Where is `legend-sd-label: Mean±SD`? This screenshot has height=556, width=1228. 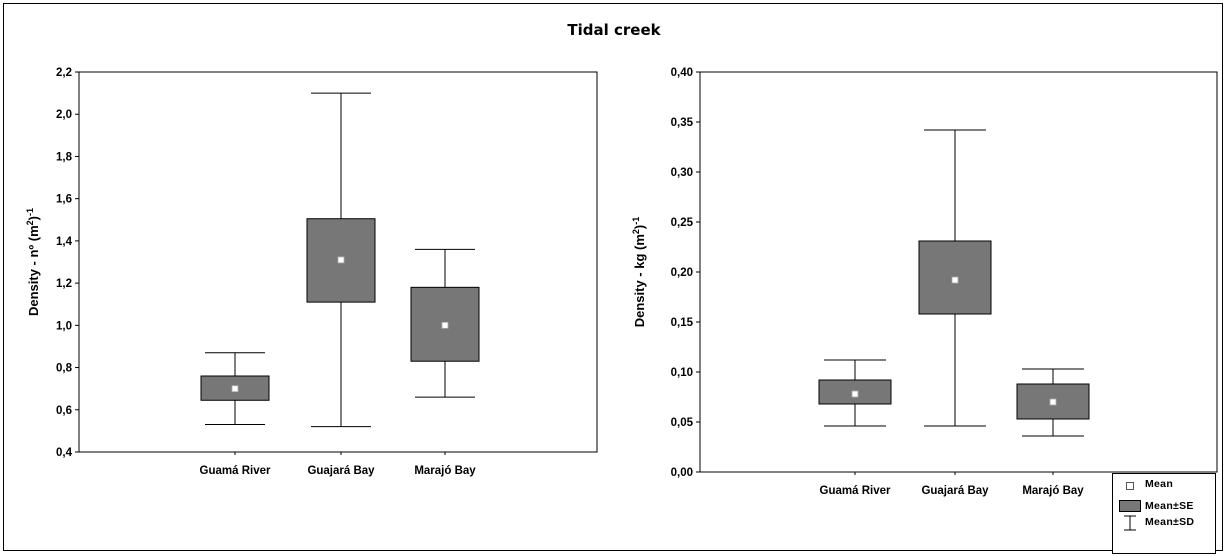 legend-sd-label: Mean±SD is located at coordinates (1170, 522).